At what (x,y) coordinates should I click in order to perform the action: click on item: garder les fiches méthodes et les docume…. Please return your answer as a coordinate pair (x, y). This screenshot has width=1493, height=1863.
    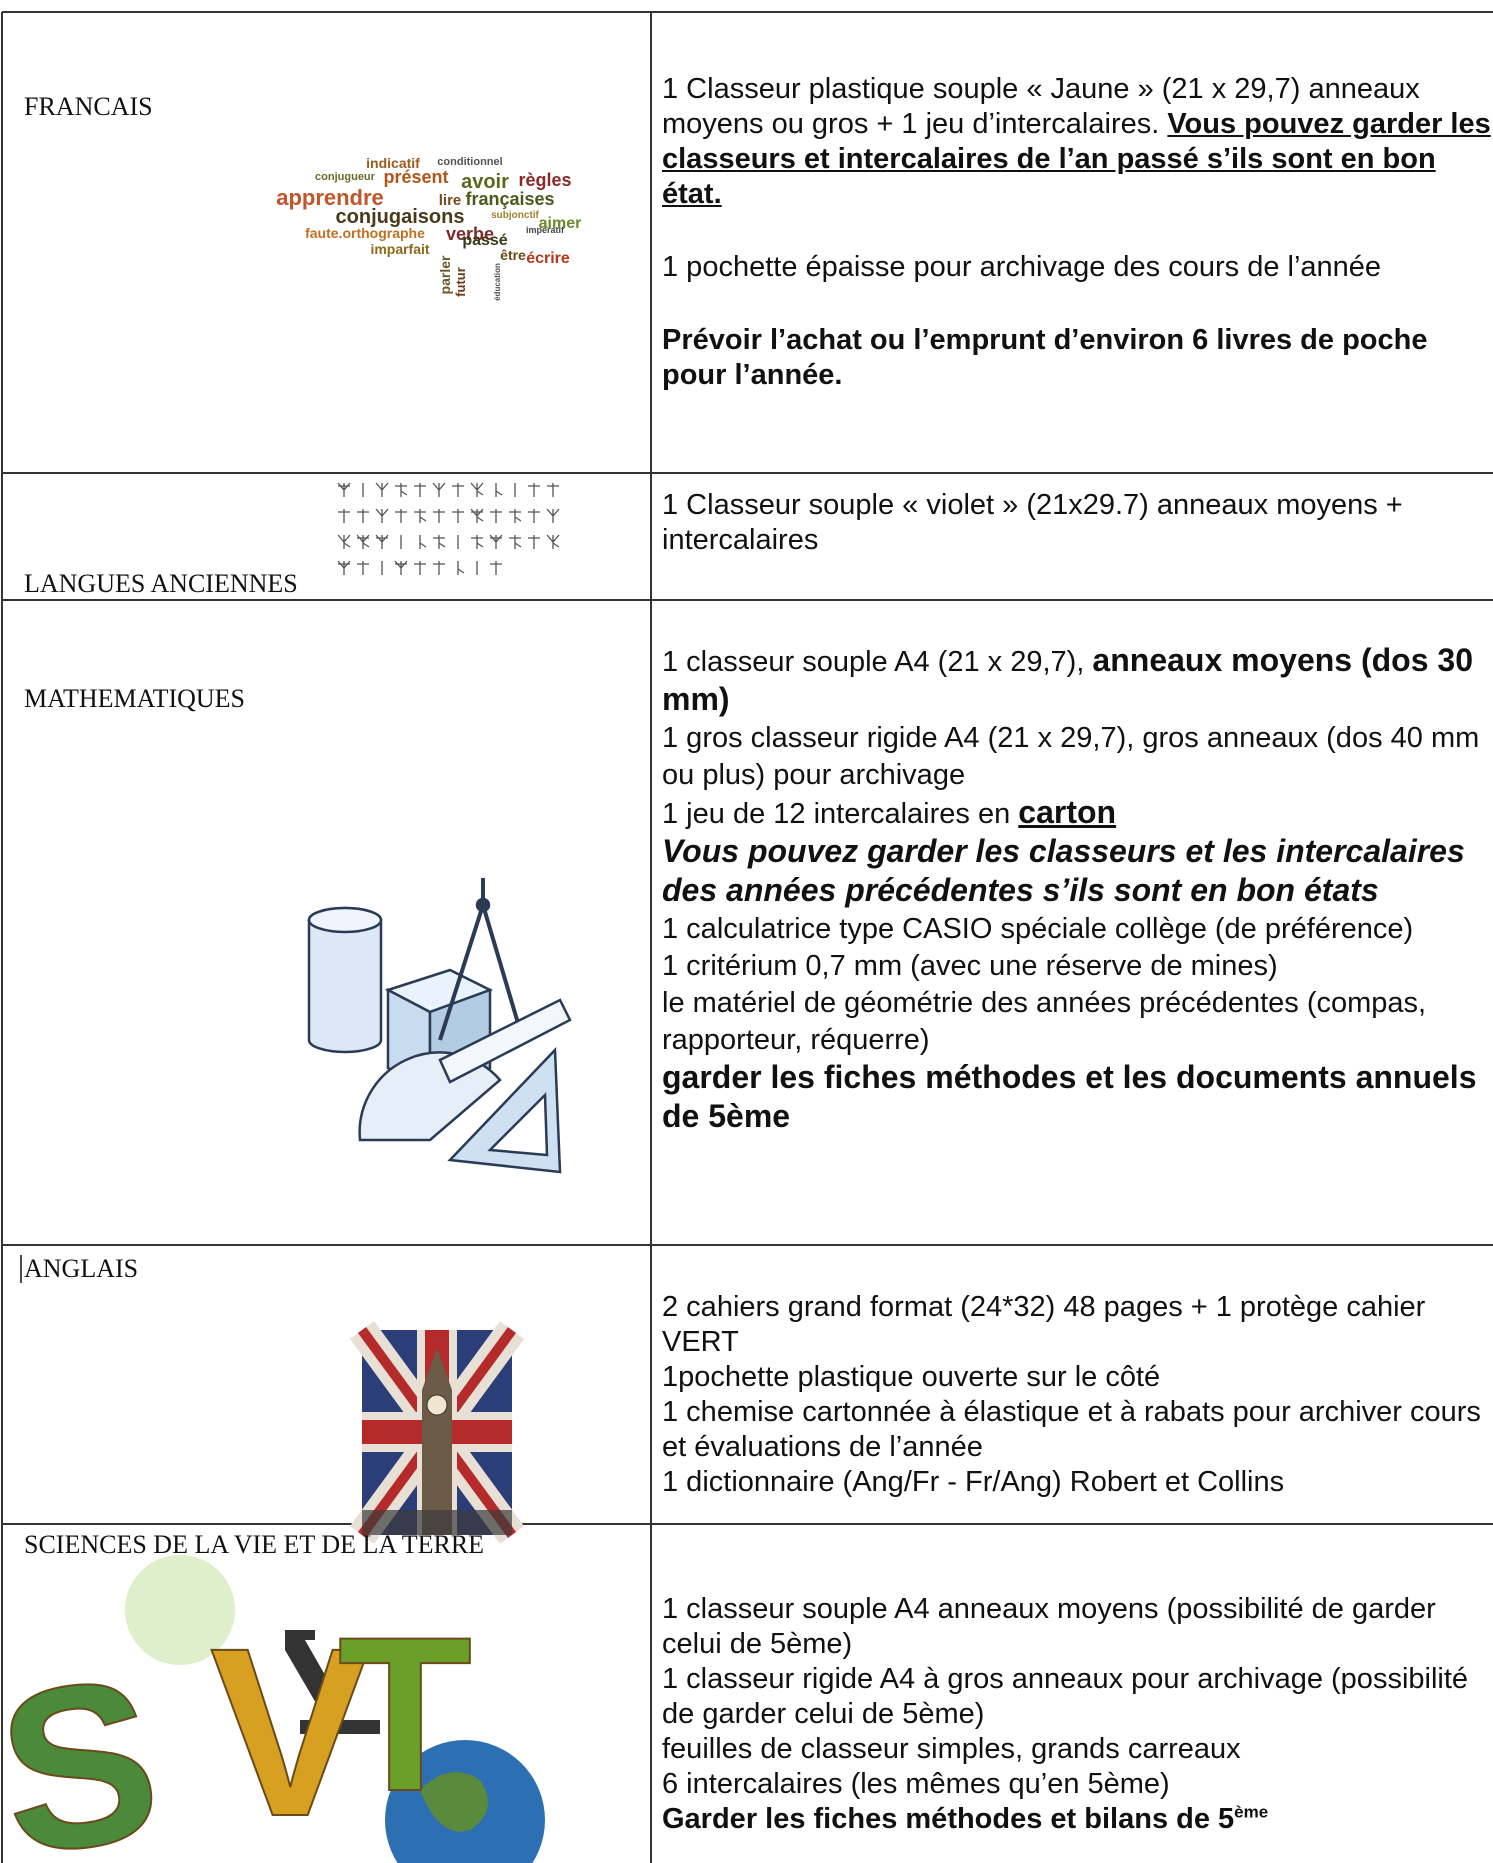
    Looking at the image, I should click on (1076, 1098).